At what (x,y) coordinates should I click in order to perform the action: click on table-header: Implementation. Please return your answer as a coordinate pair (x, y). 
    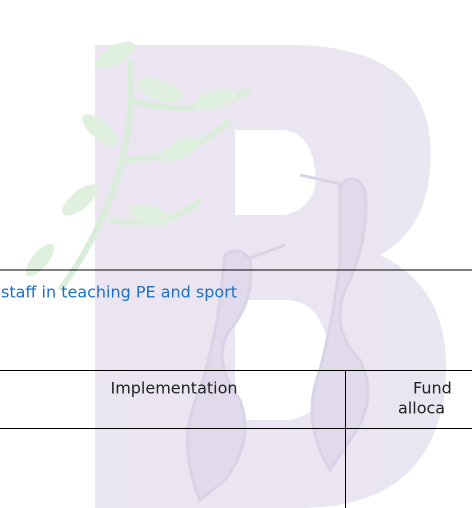
    Looking at the image, I should click on (173, 388).